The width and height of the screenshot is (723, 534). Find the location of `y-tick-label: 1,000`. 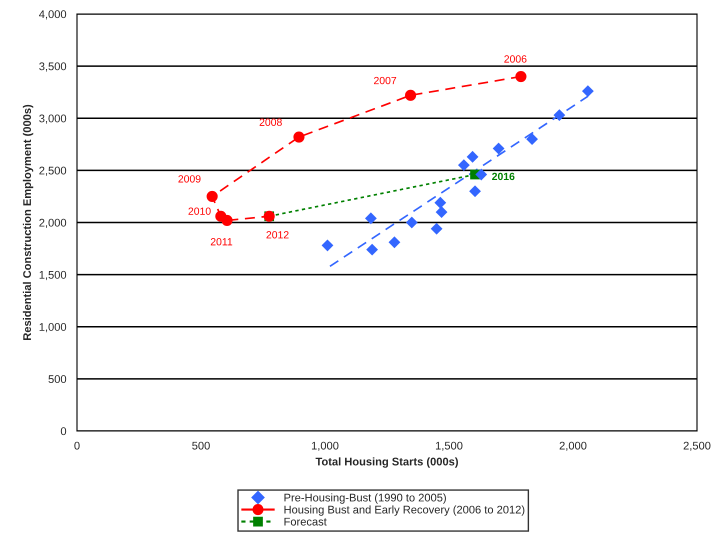

y-tick-label: 1,000 is located at coordinates (53, 327).